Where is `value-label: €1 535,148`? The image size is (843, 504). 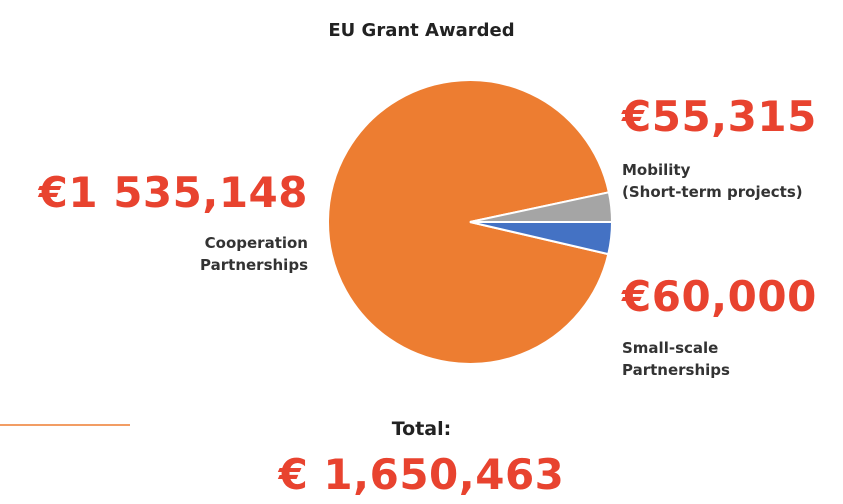
value-label: €1 535,148 is located at coordinates (173, 192).